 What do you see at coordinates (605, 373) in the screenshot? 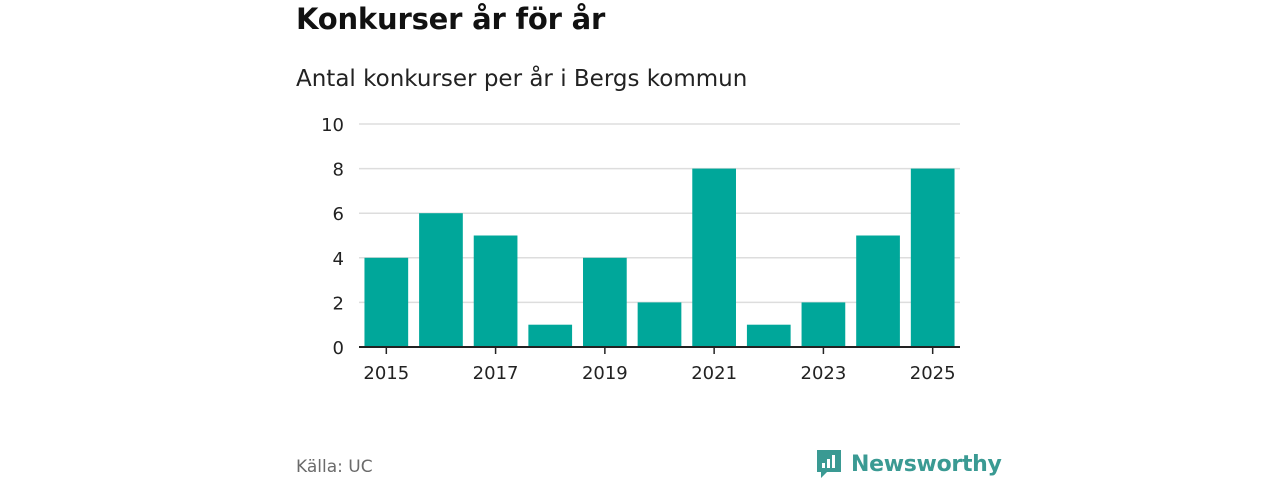
I see `x-tick-label: 2019` at bounding box center [605, 373].